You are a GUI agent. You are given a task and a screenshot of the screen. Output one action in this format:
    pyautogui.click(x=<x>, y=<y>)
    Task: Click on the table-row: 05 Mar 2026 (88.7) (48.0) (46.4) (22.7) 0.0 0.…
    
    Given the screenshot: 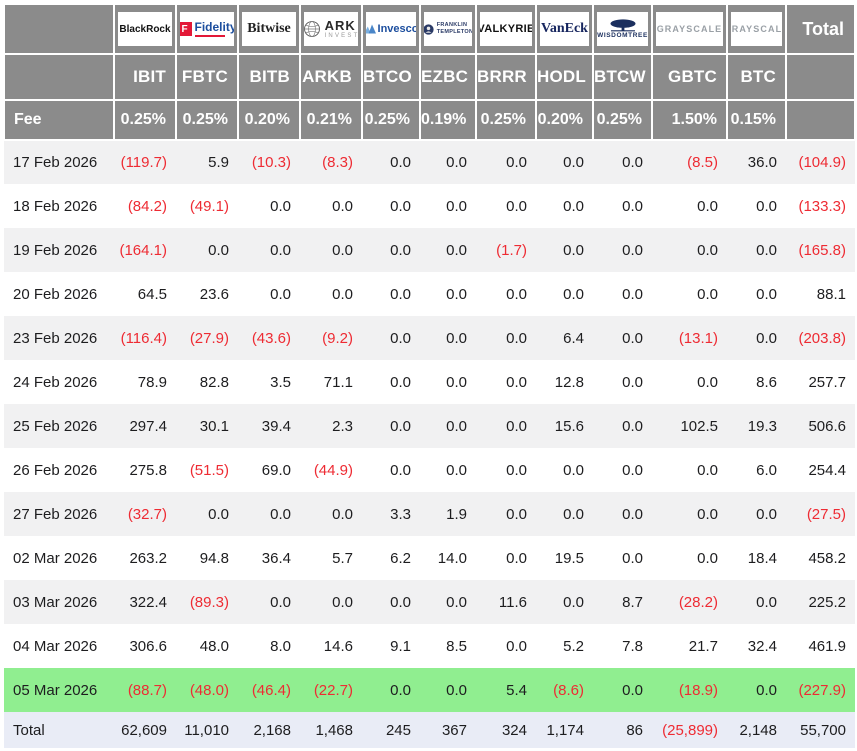 What is the action you would take?
    pyautogui.click(x=429, y=690)
    